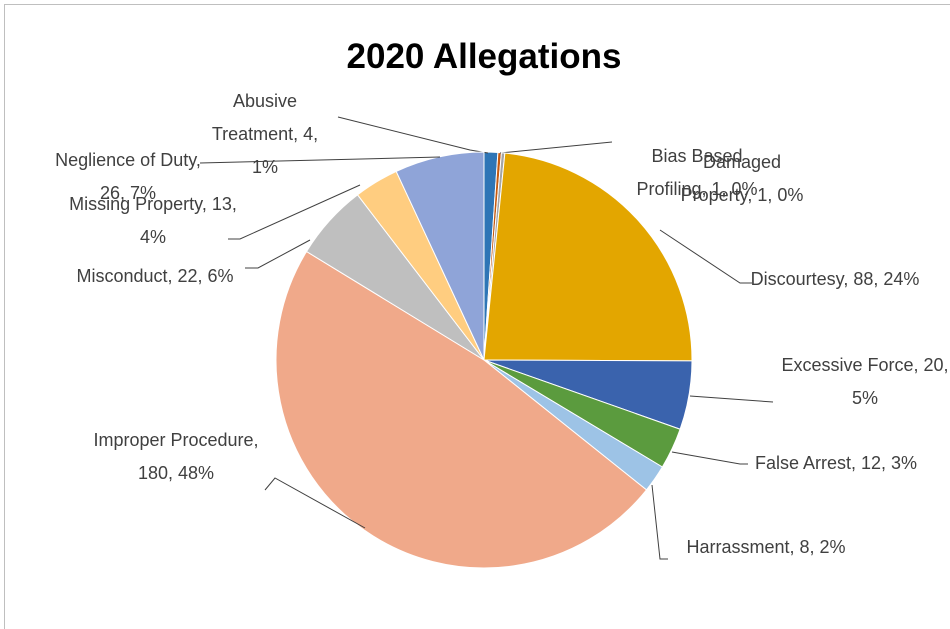  Describe the element at coordinates (176, 456) in the screenshot. I see `data-label: Improper Procedure, 180, 48%` at that location.